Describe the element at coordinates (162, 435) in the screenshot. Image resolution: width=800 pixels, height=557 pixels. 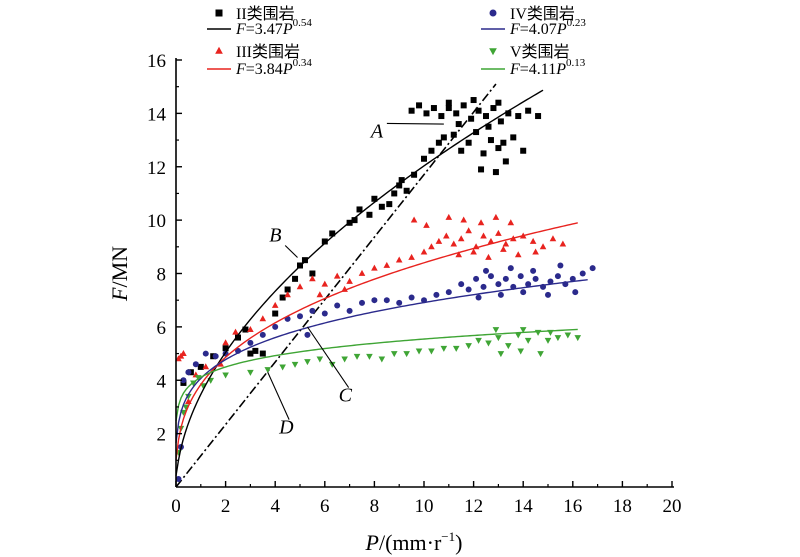
I see `y-tick-label: 2` at that location.